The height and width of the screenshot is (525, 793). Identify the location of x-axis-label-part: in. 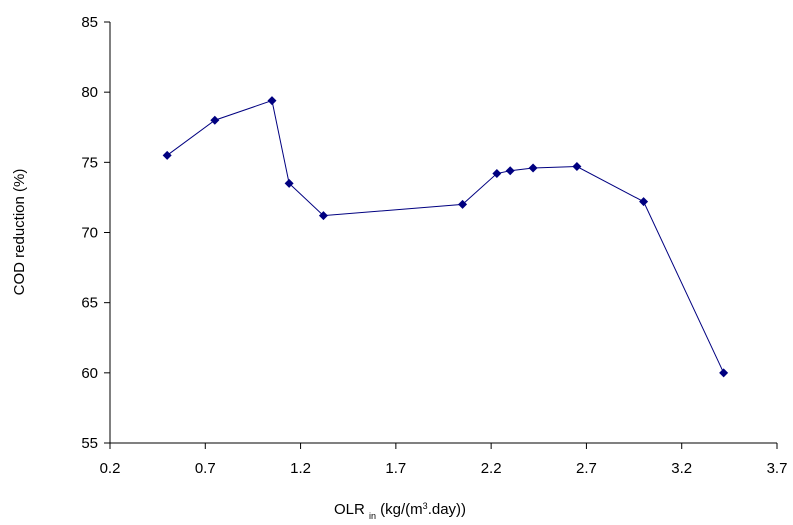
(372, 516).